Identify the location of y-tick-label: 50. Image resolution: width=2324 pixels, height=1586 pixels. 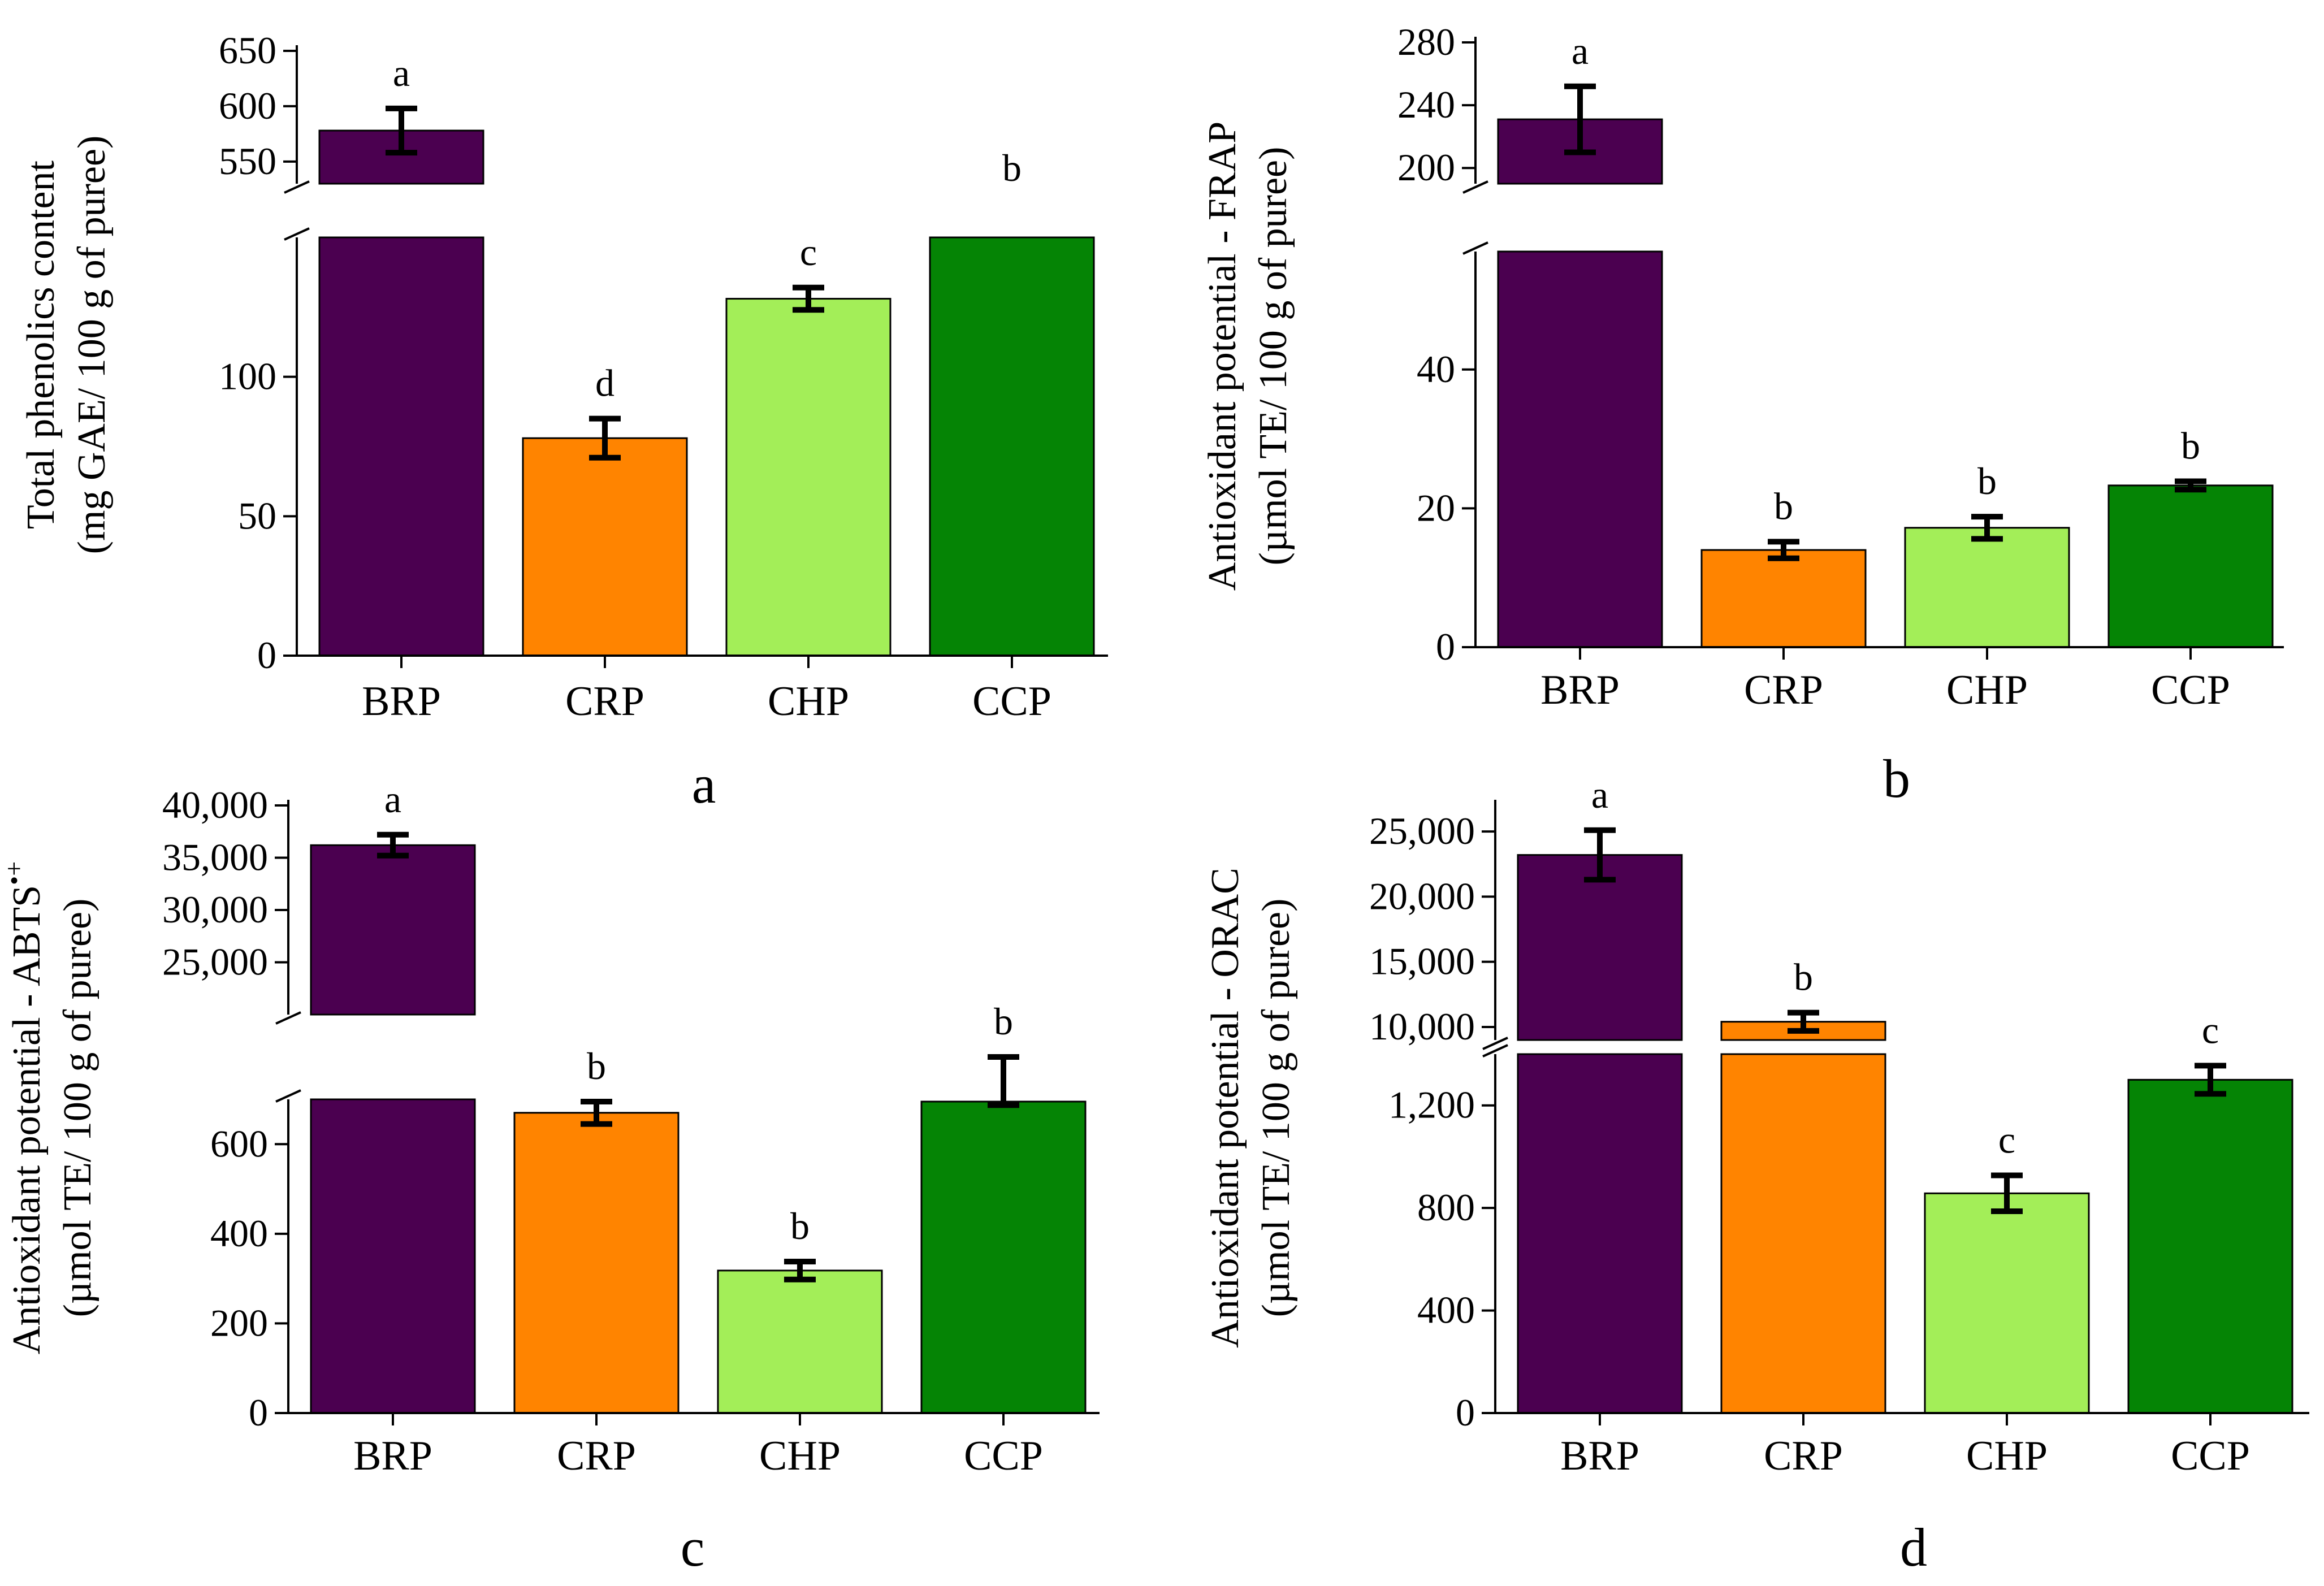
(257, 515).